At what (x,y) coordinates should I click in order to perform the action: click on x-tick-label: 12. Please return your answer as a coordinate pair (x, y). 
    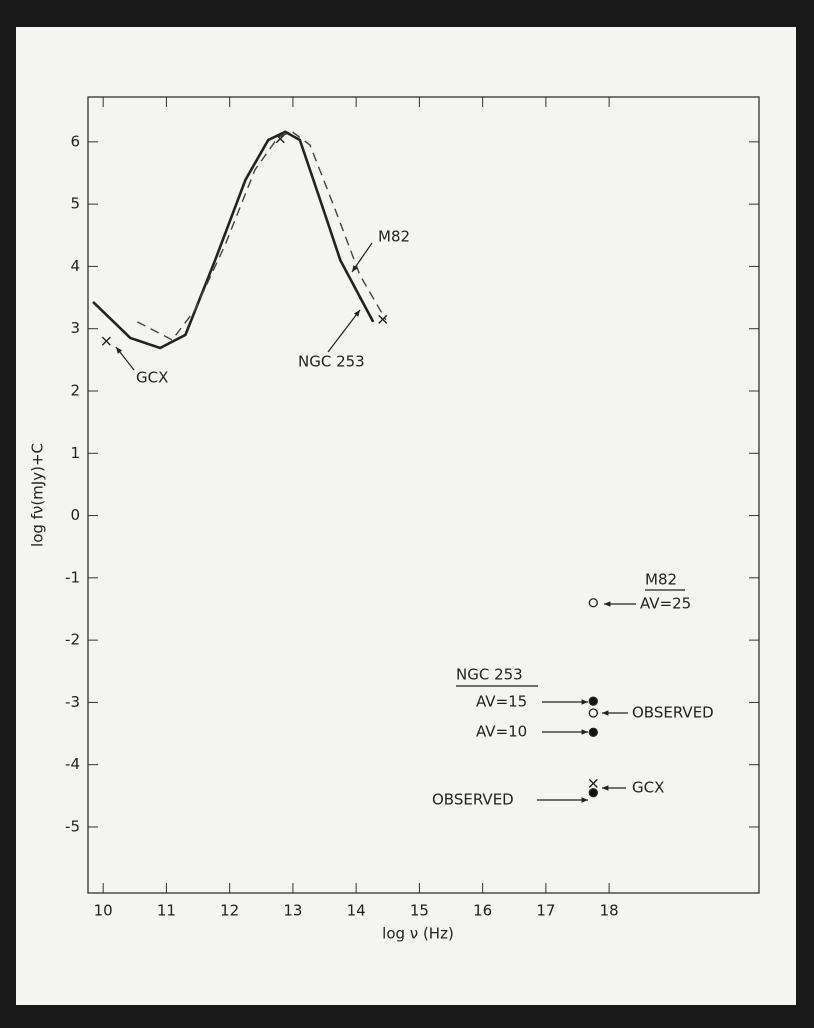
    Looking at the image, I should click on (229, 911).